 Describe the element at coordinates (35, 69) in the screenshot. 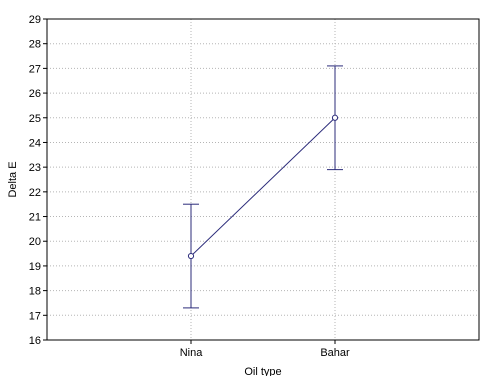

I see `y-tick-label: 27` at that location.